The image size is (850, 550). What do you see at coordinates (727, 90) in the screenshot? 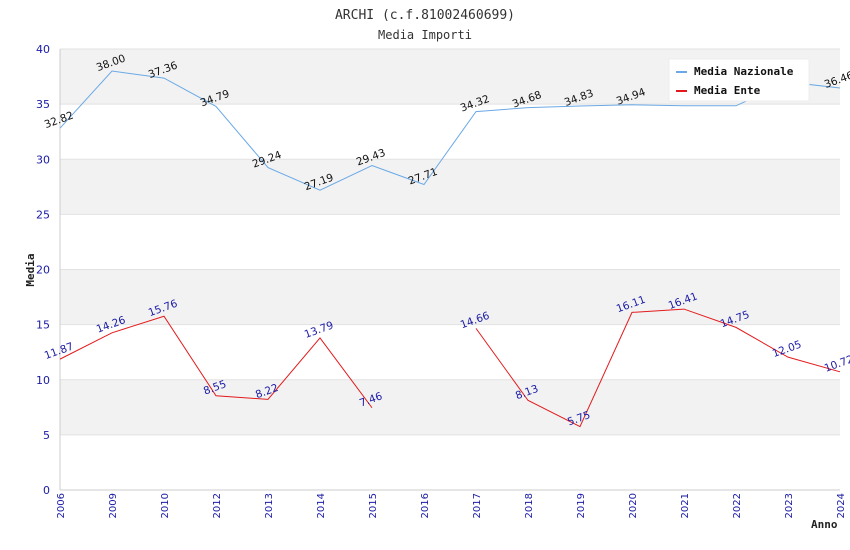
I see `legend-label-ente: Media Ente` at bounding box center [727, 90].